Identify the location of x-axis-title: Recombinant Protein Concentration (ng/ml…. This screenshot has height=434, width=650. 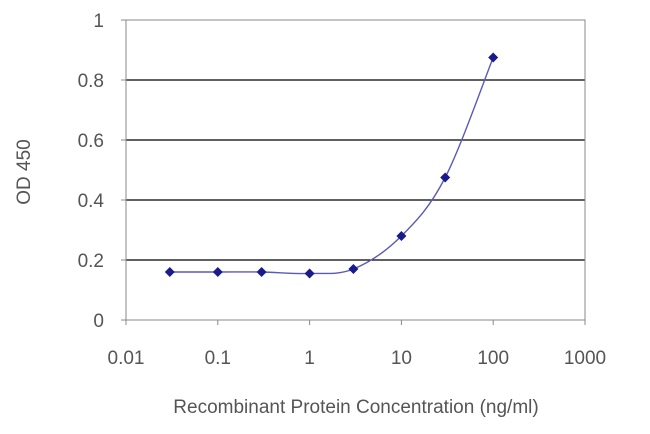
(355, 407).